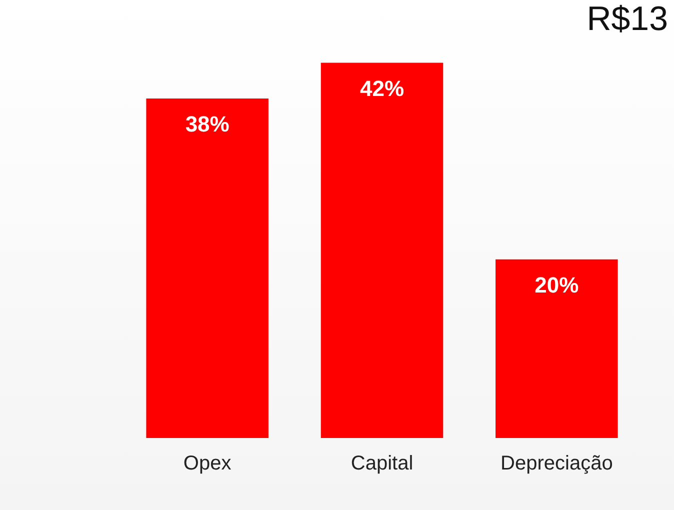  What do you see at coordinates (556, 463) in the screenshot?
I see `x-tick-label: Depreciação` at bounding box center [556, 463].